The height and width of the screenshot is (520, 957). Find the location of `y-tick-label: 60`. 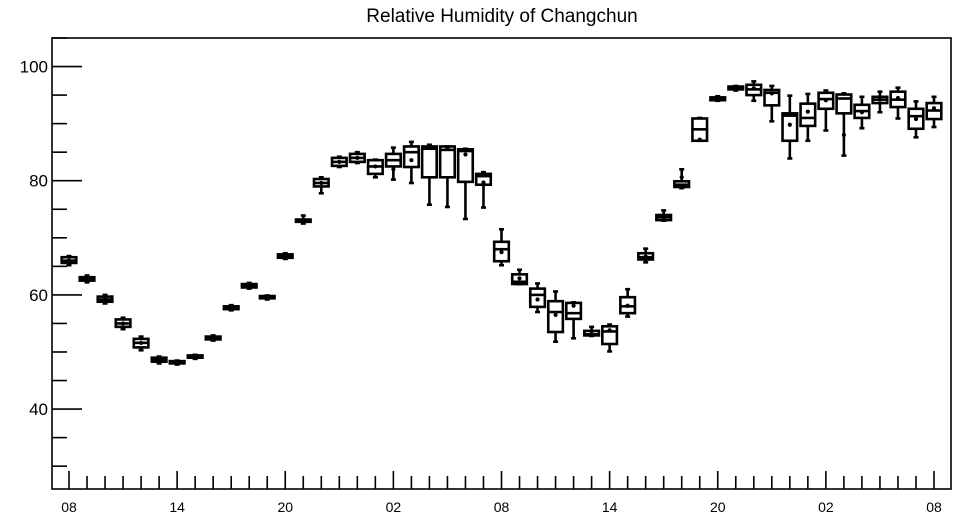

y-tick-label: 60 is located at coordinates (38, 295).